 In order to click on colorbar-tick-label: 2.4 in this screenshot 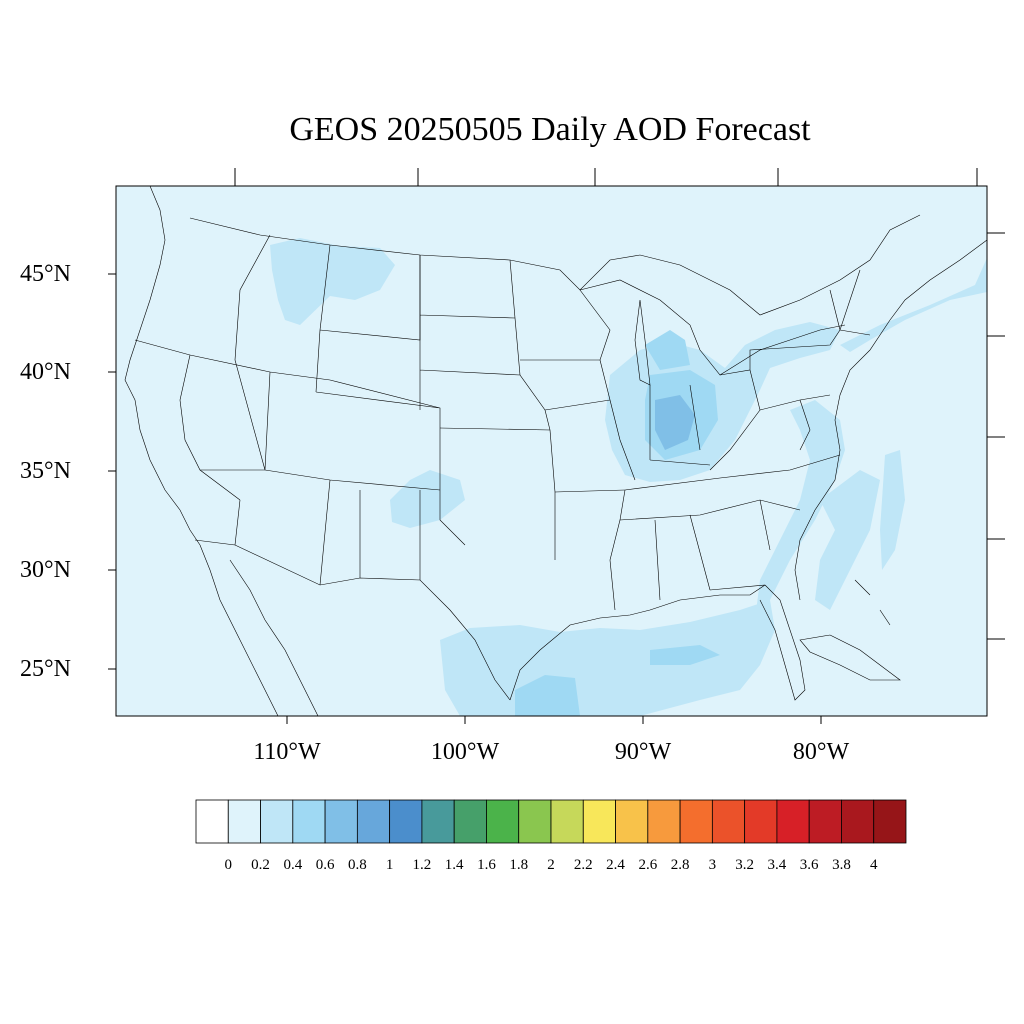, I will do `click(615, 865)`.